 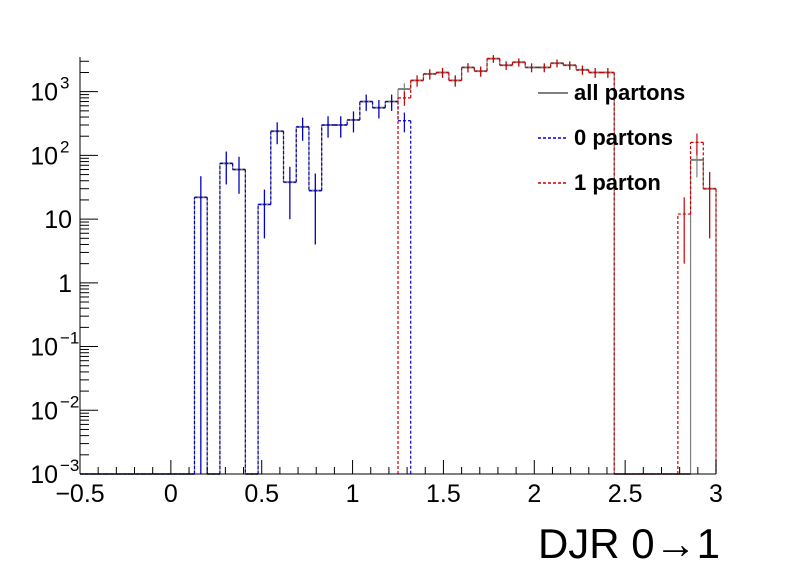 What do you see at coordinates (443, 494) in the screenshot?
I see `x-tick-label: 1.5` at bounding box center [443, 494].